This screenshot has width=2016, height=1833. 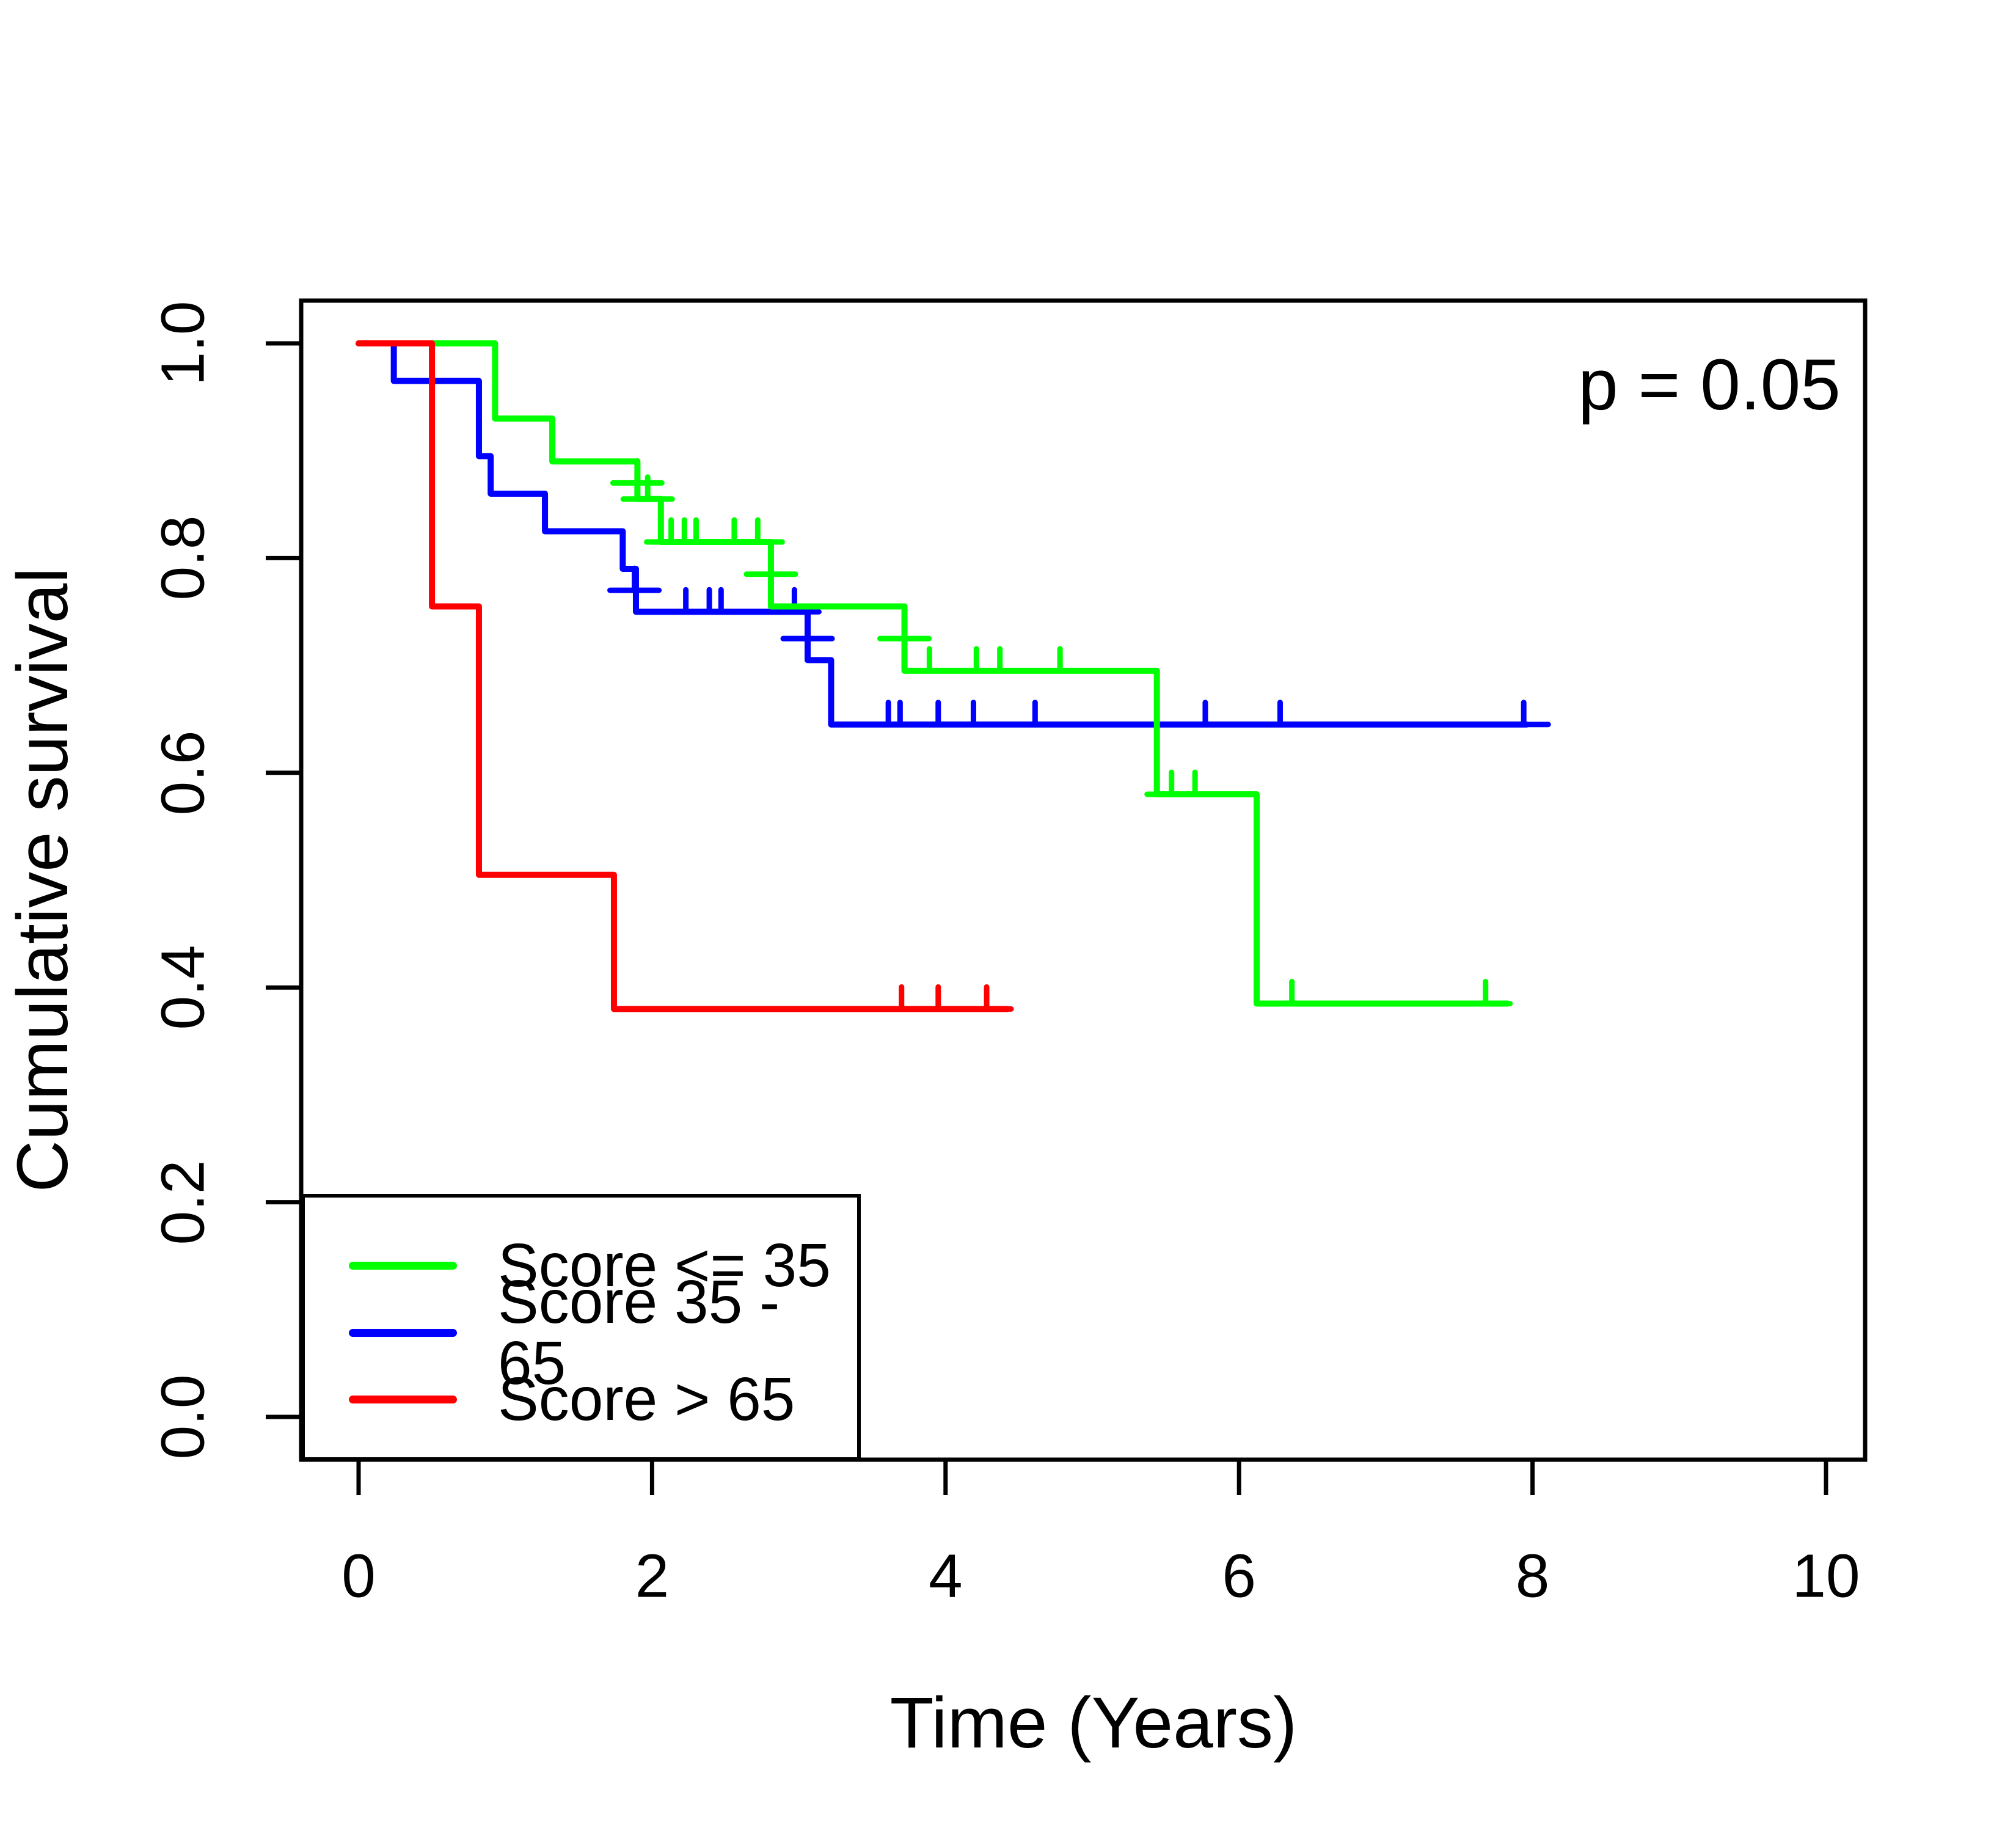 I want to click on x-tick-label-10: 10, so click(x=1826, y=1576).